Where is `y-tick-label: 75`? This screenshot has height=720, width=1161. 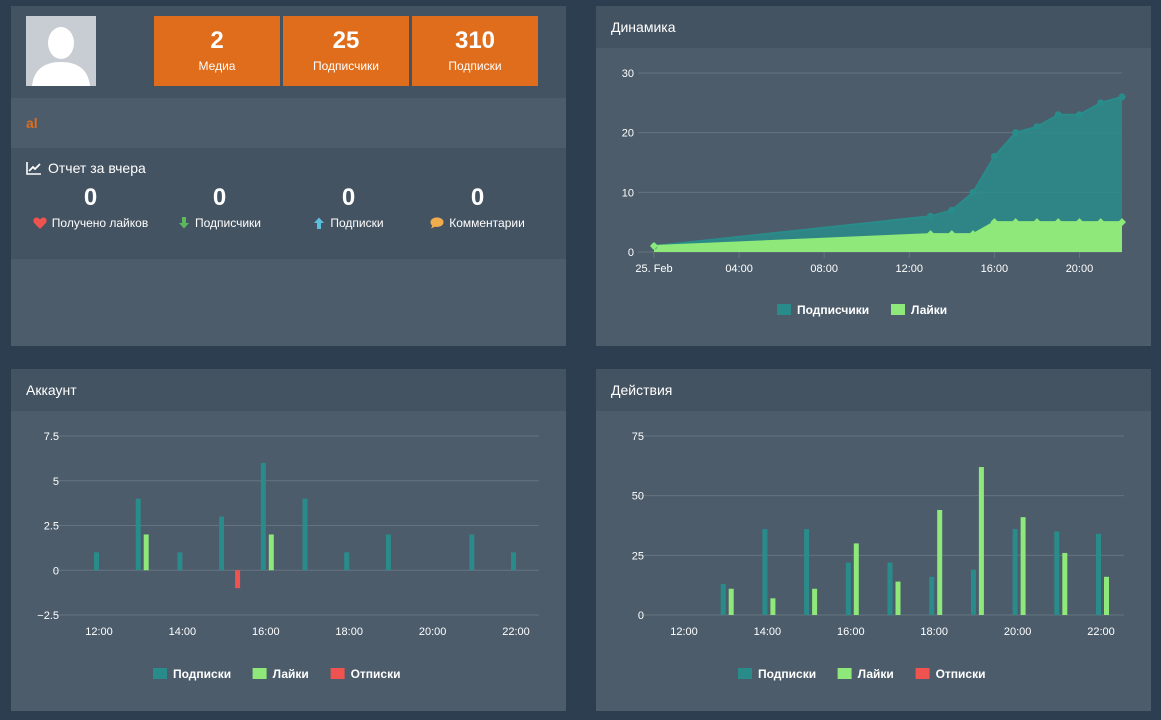 y-tick-label: 75 is located at coordinates (638, 437).